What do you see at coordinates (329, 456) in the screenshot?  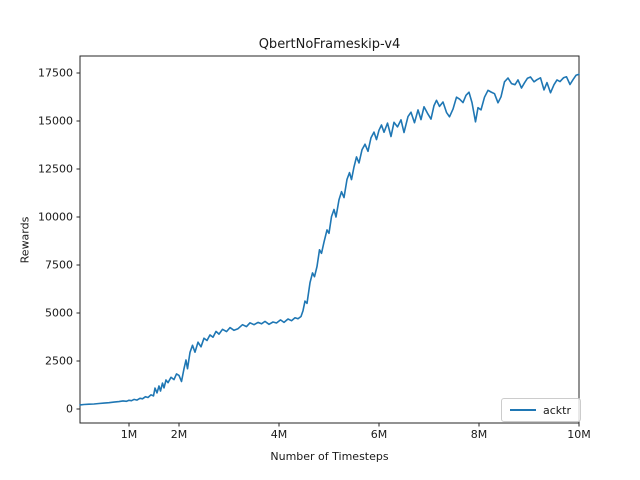 I see `x-axis-label: Number of Timesteps` at bounding box center [329, 456].